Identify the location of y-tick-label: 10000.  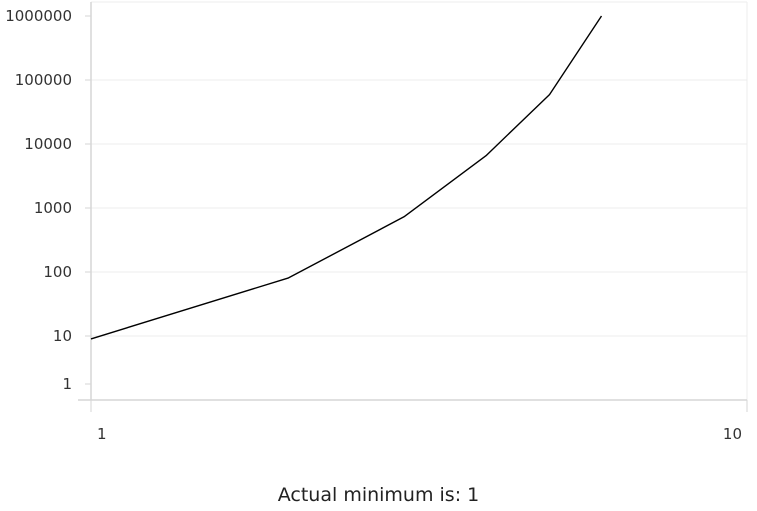
(48, 144).